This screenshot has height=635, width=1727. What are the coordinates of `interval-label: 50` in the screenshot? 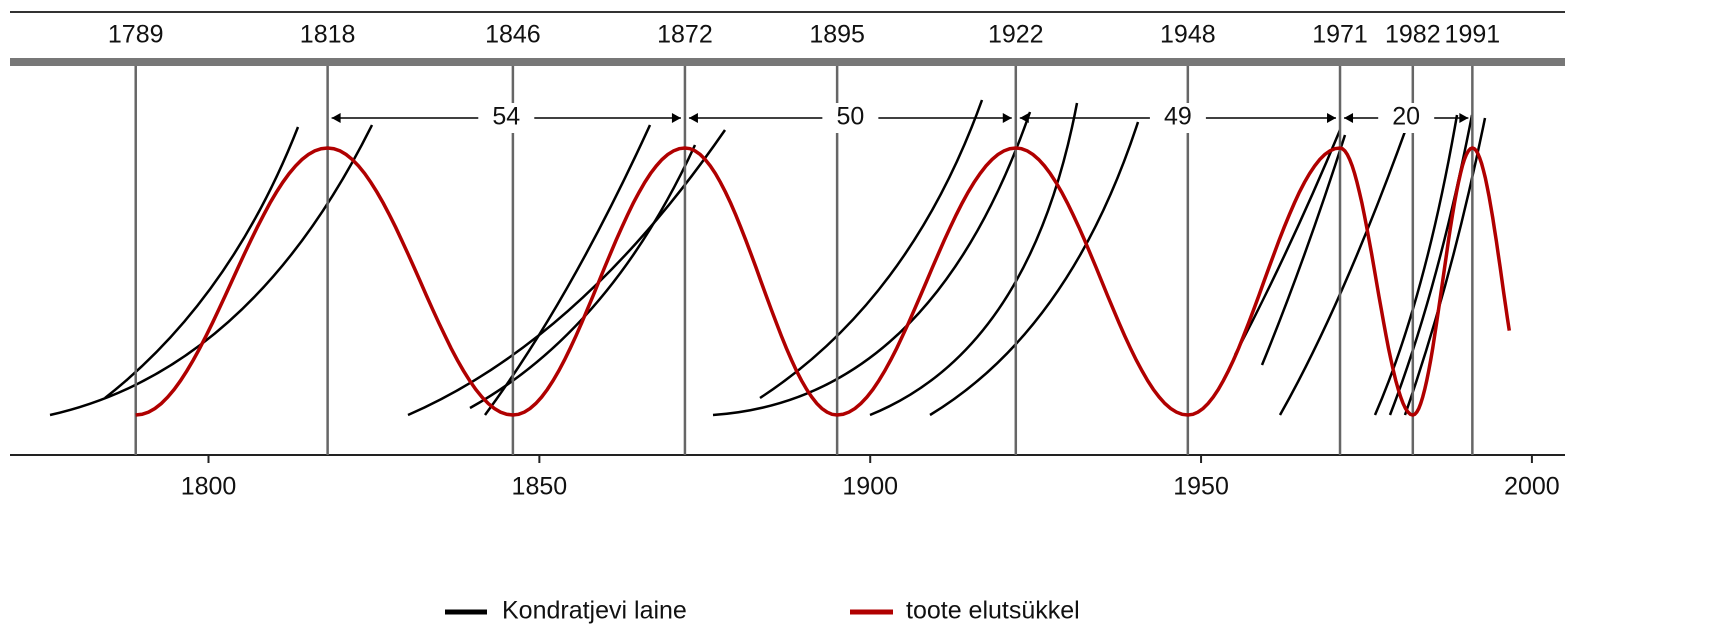 It's located at (850, 117).